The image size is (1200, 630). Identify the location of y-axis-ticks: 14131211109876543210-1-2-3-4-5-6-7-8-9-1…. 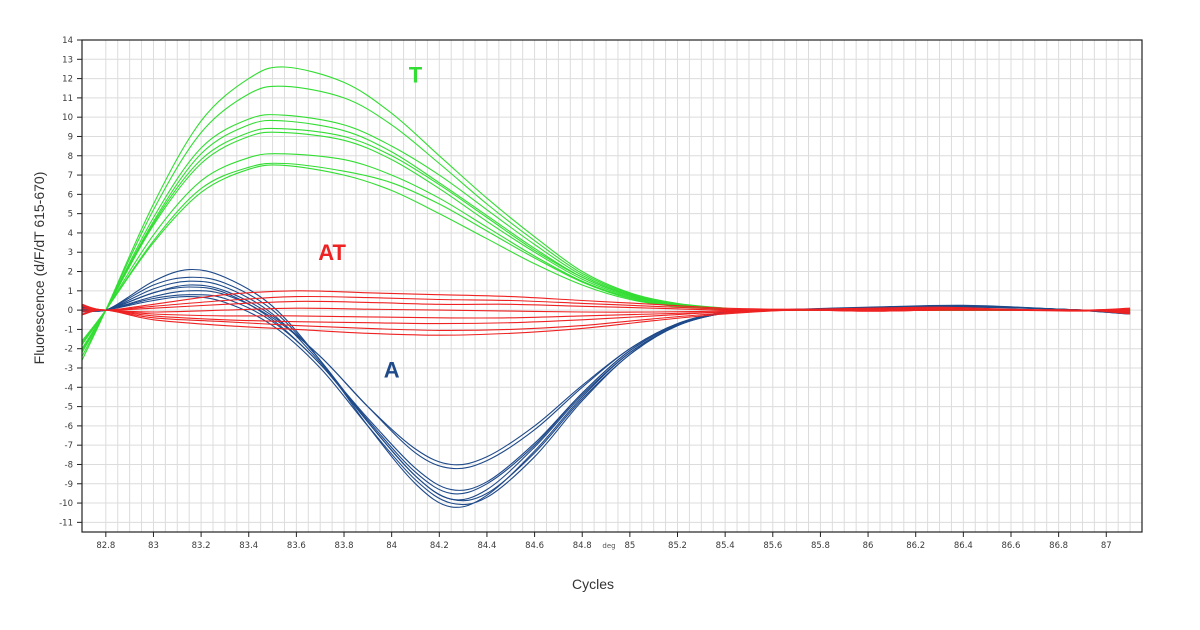
(70, 282).